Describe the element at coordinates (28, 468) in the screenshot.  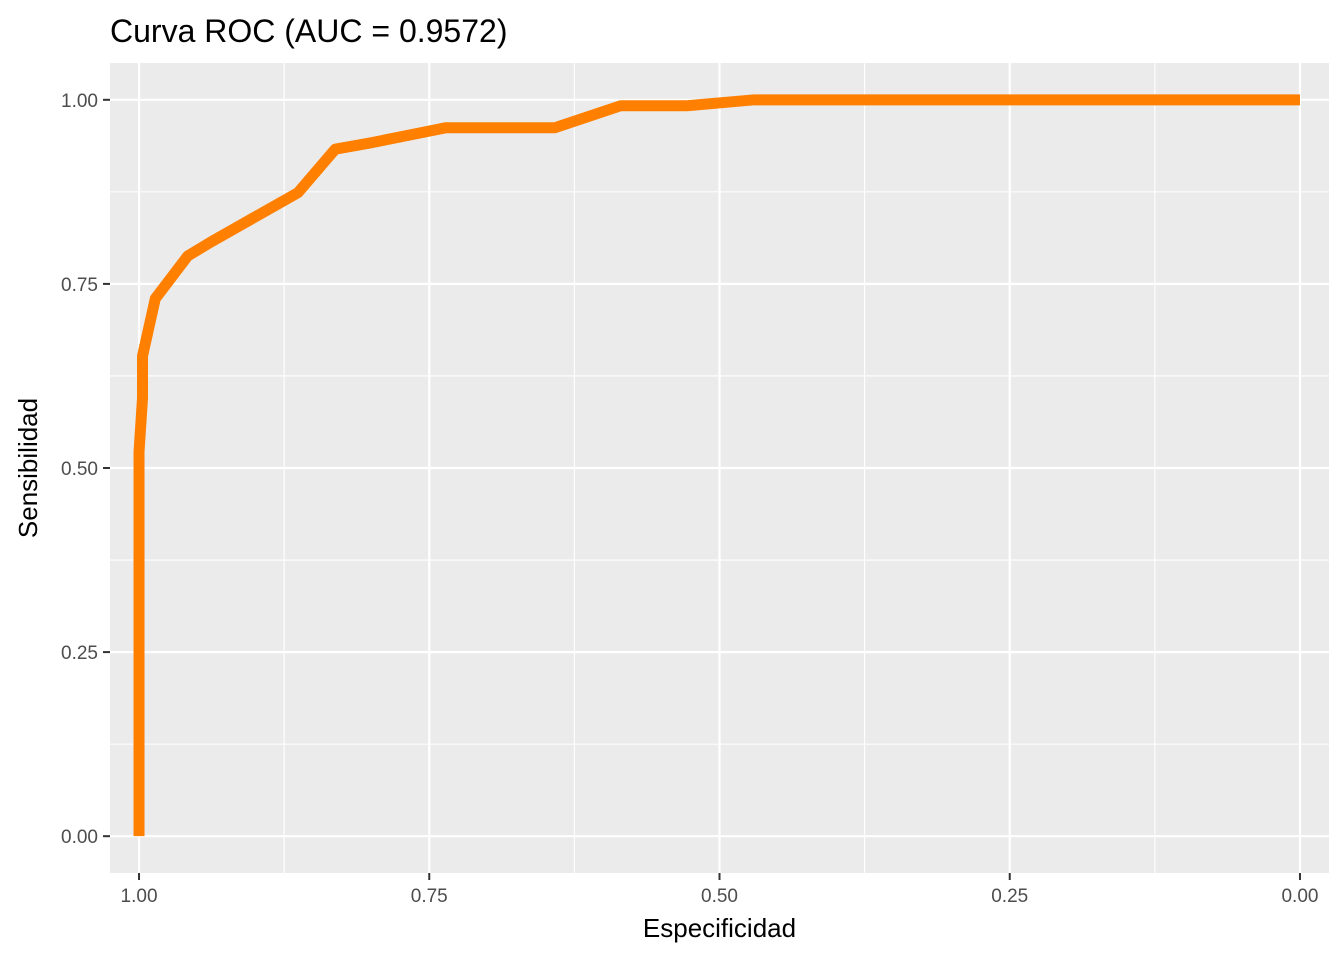
I see `y-axis-title: Sensibilidad` at that location.